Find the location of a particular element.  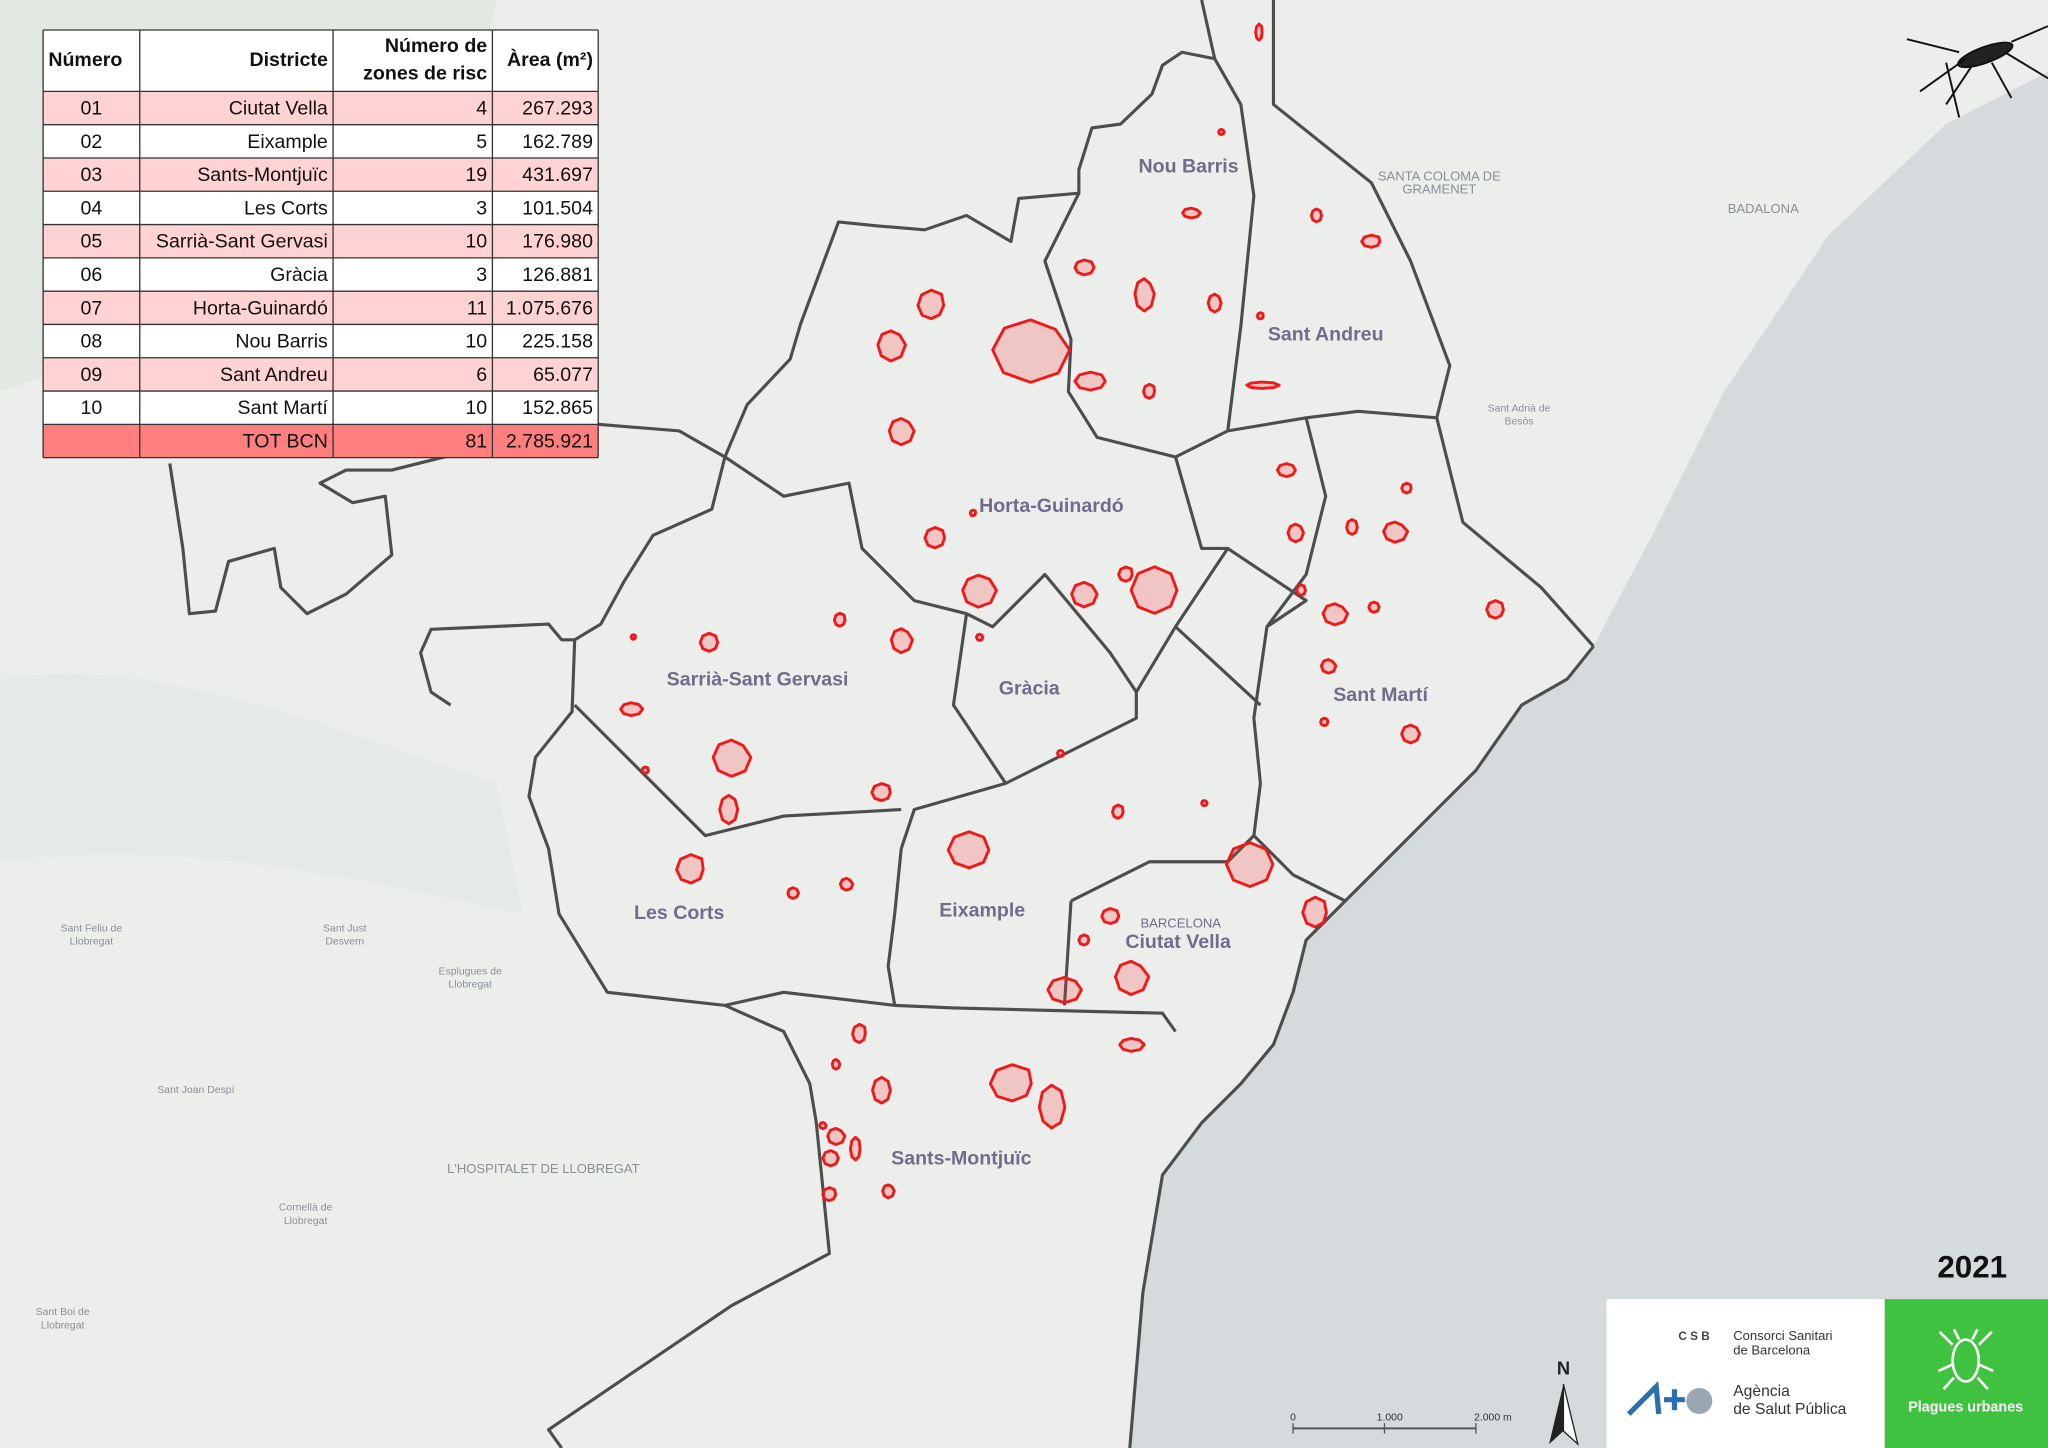

cell-district: Sant Andreu is located at coordinates (274, 375).